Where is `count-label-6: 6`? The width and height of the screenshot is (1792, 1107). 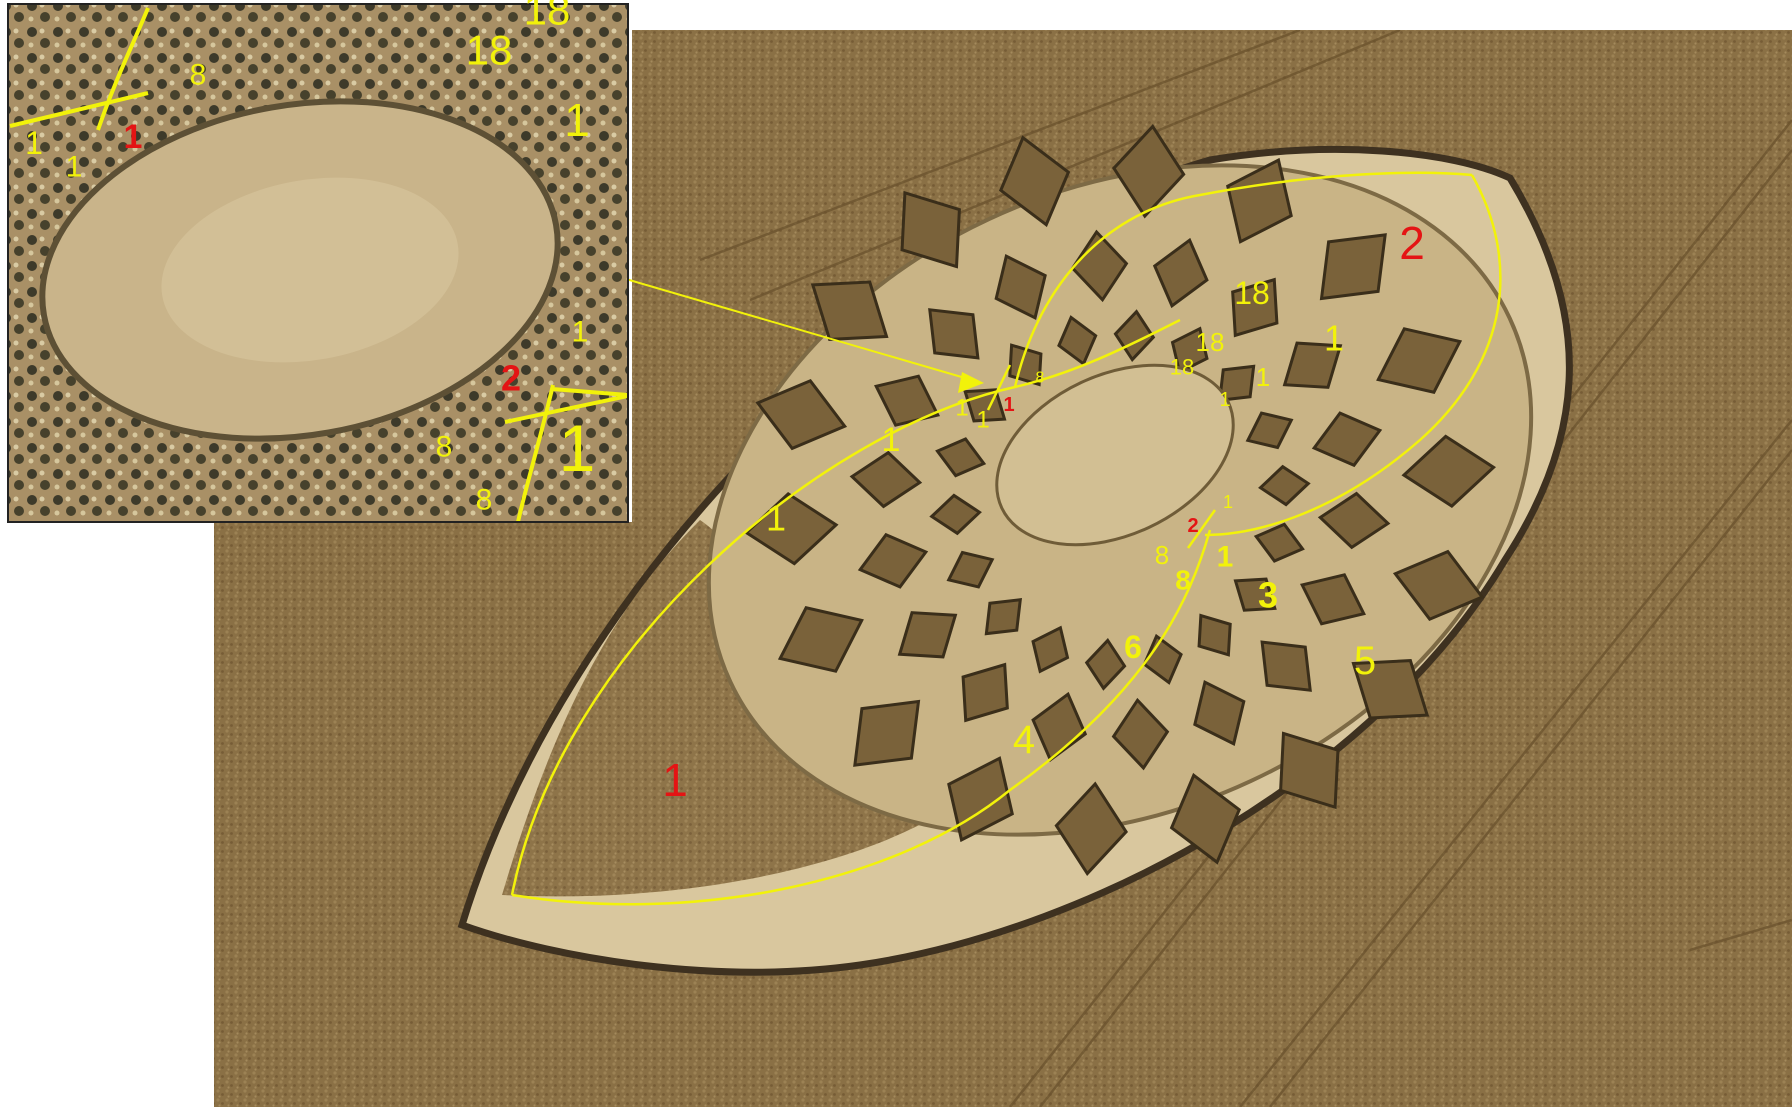
count-label-6: 6 is located at coordinates (1133, 647).